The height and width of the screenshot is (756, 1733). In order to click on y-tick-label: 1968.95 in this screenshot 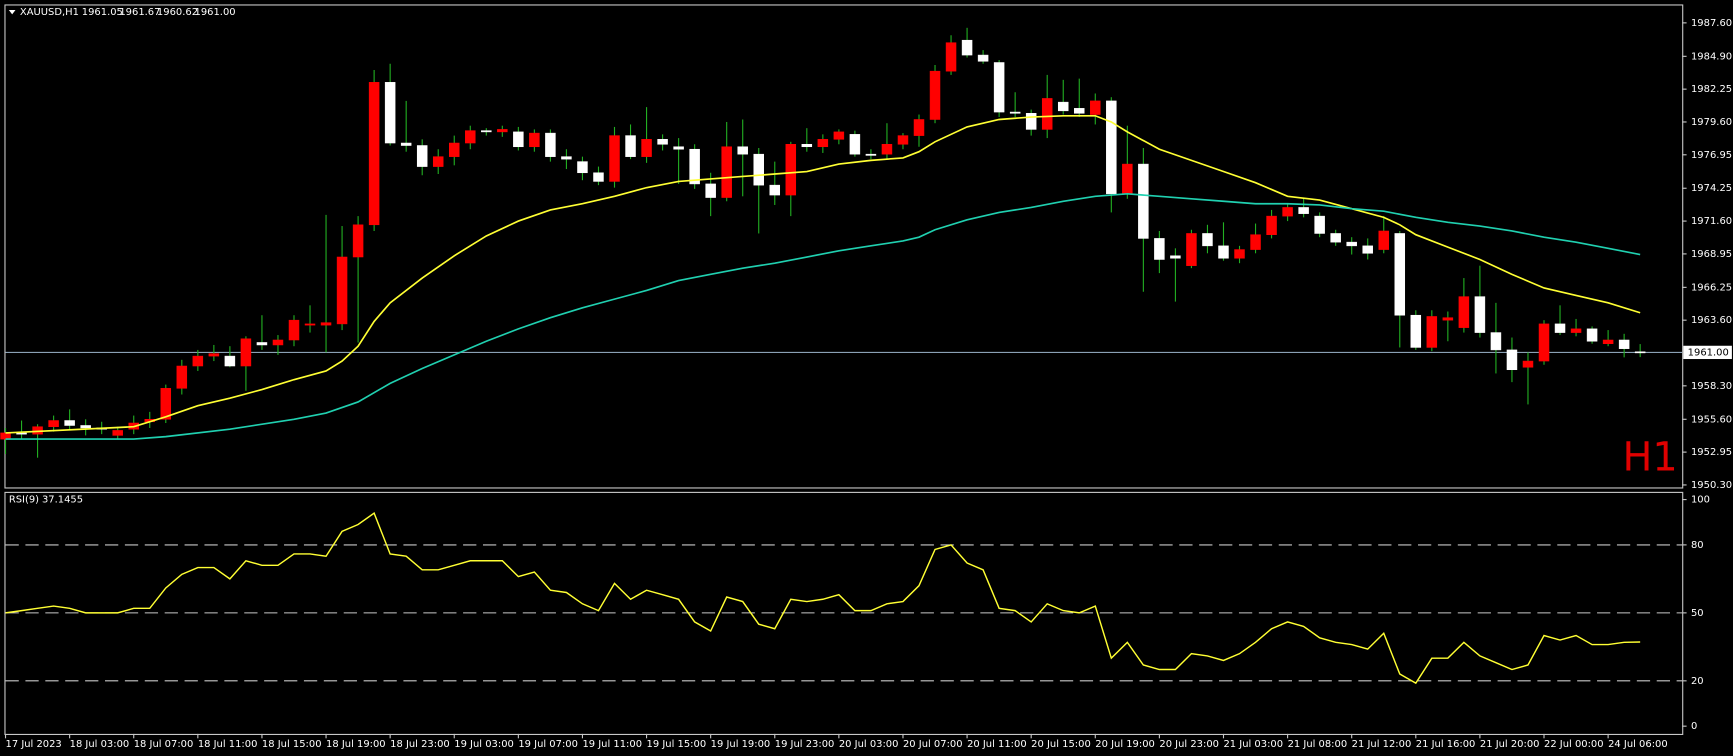, I will do `click(1711, 254)`.